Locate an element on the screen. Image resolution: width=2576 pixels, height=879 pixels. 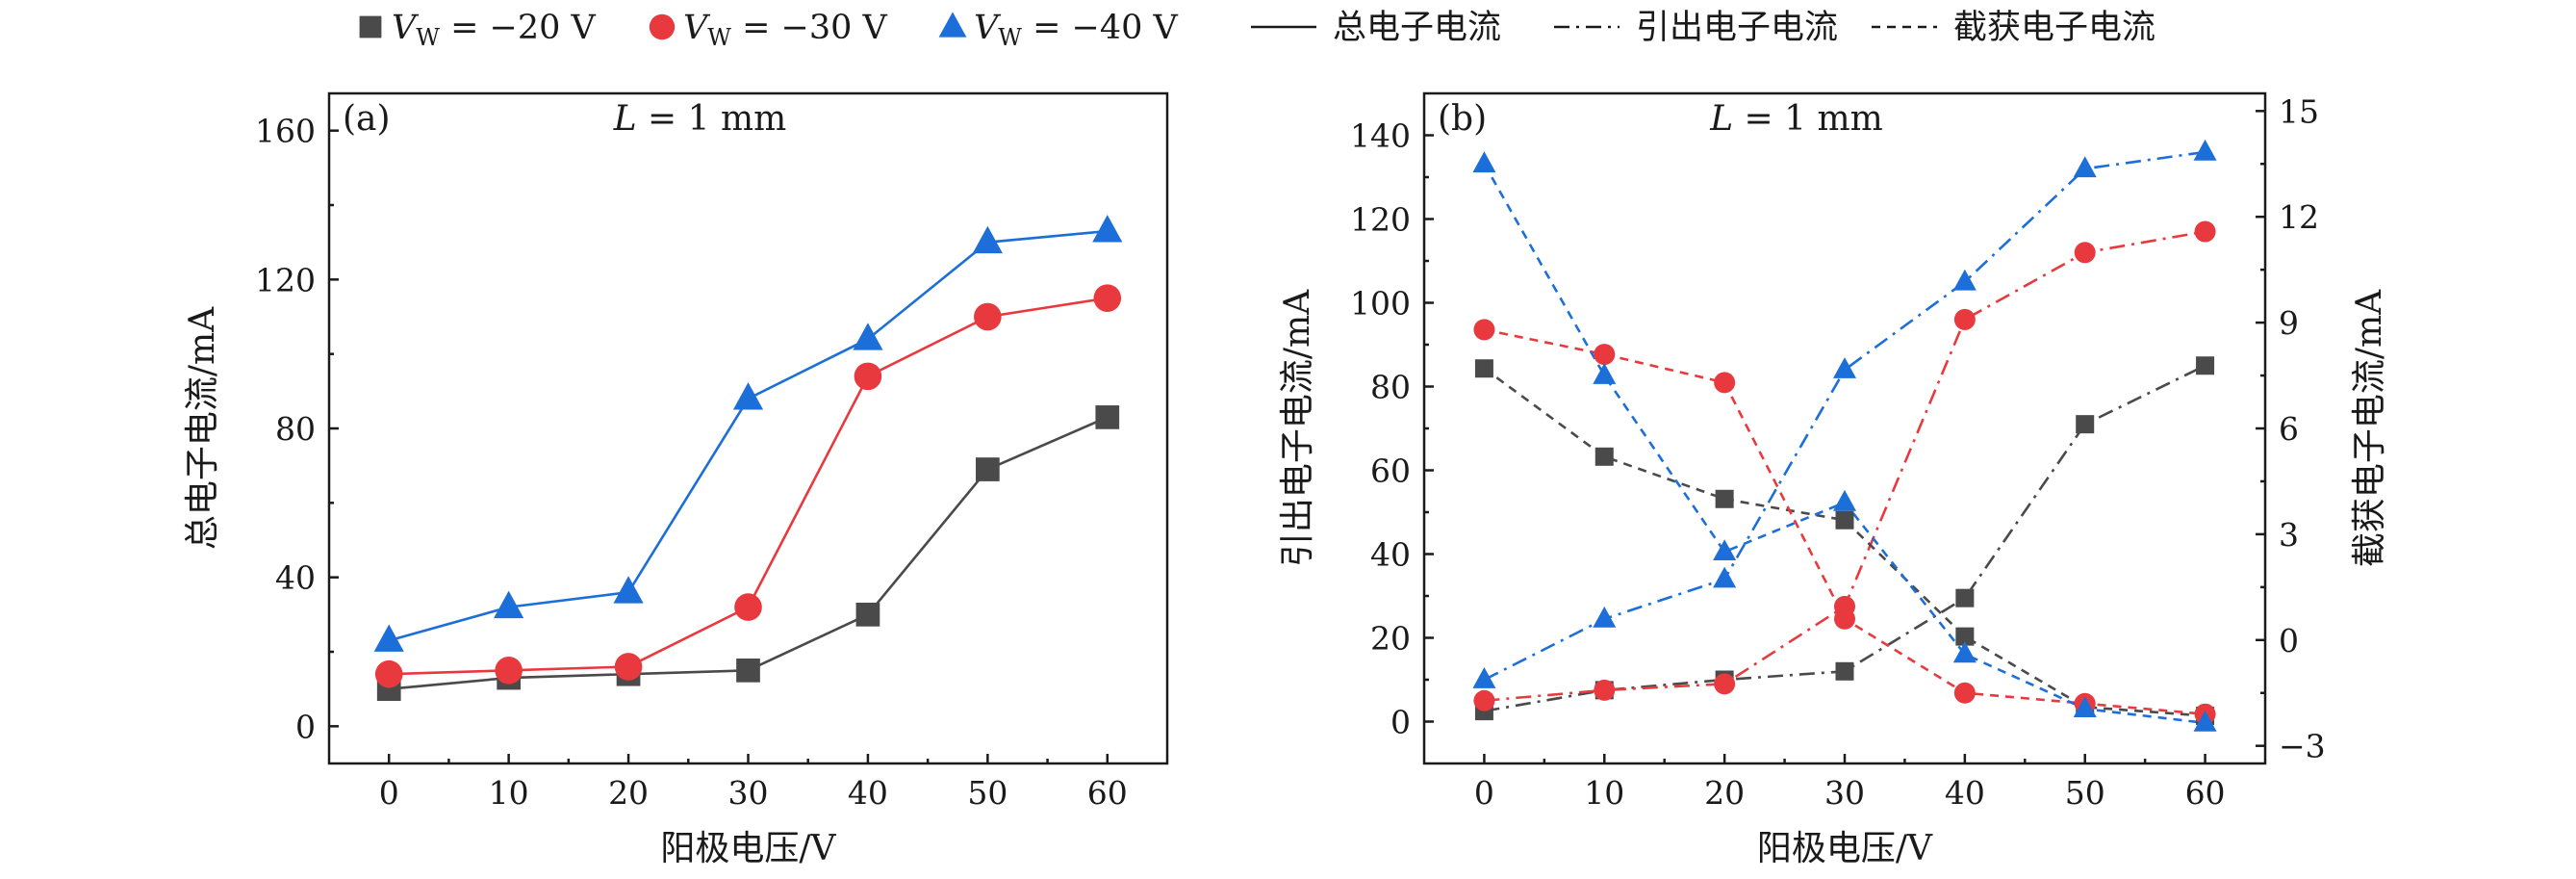
legend-style-label-2: 引出电子电流 is located at coordinates (1737, 28).